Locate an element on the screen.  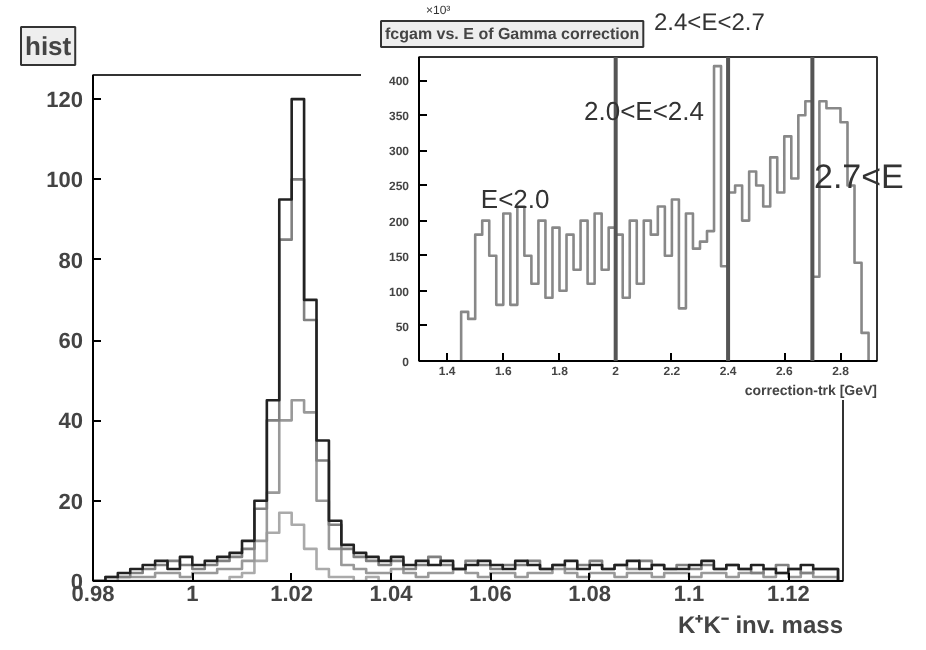
x-axis-title: K⁺K⁻ inv. mass is located at coordinates (761, 625).